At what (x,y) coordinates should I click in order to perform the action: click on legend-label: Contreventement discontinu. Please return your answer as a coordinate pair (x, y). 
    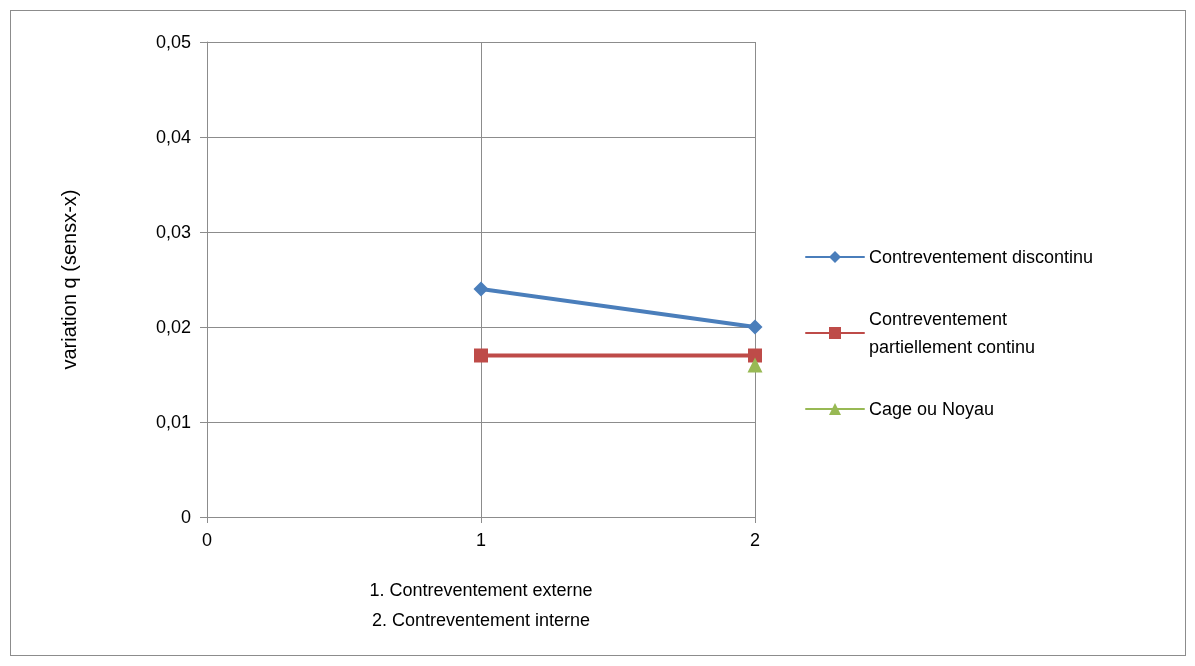
    Looking at the image, I should click on (981, 257).